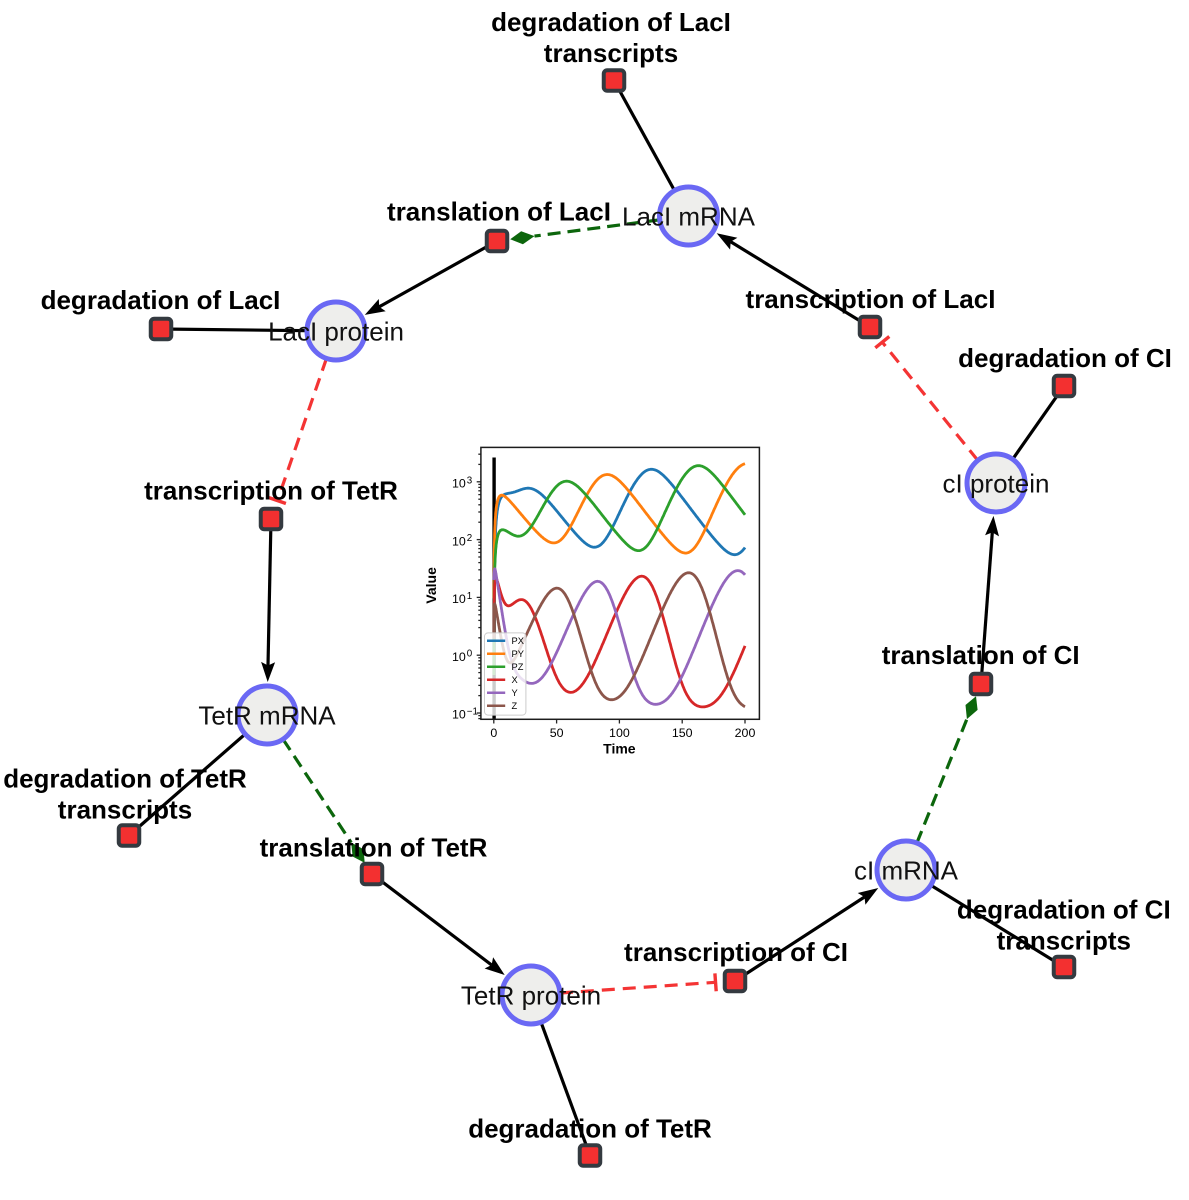 The width and height of the screenshot is (1189, 1200). Describe the element at coordinates (981, 655) in the screenshot. I see `svg-text: translation of CI` at that location.